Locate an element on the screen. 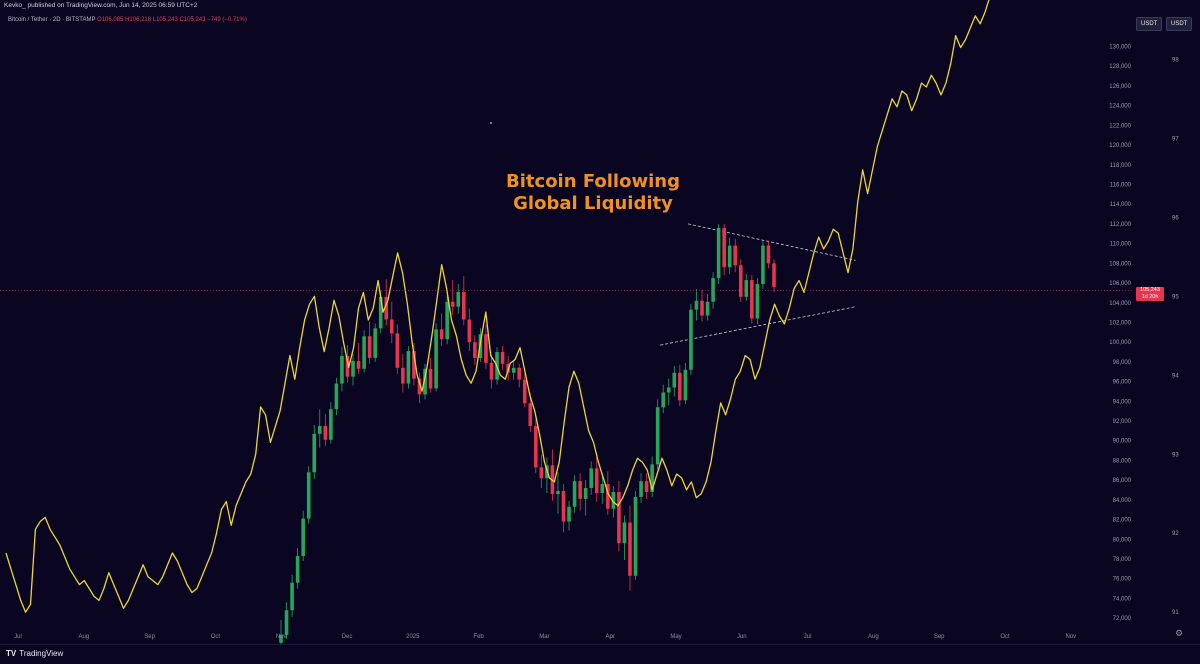 This screenshot has width=1200, height=664. price-tick-label: 90,000 is located at coordinates (1122, 442).